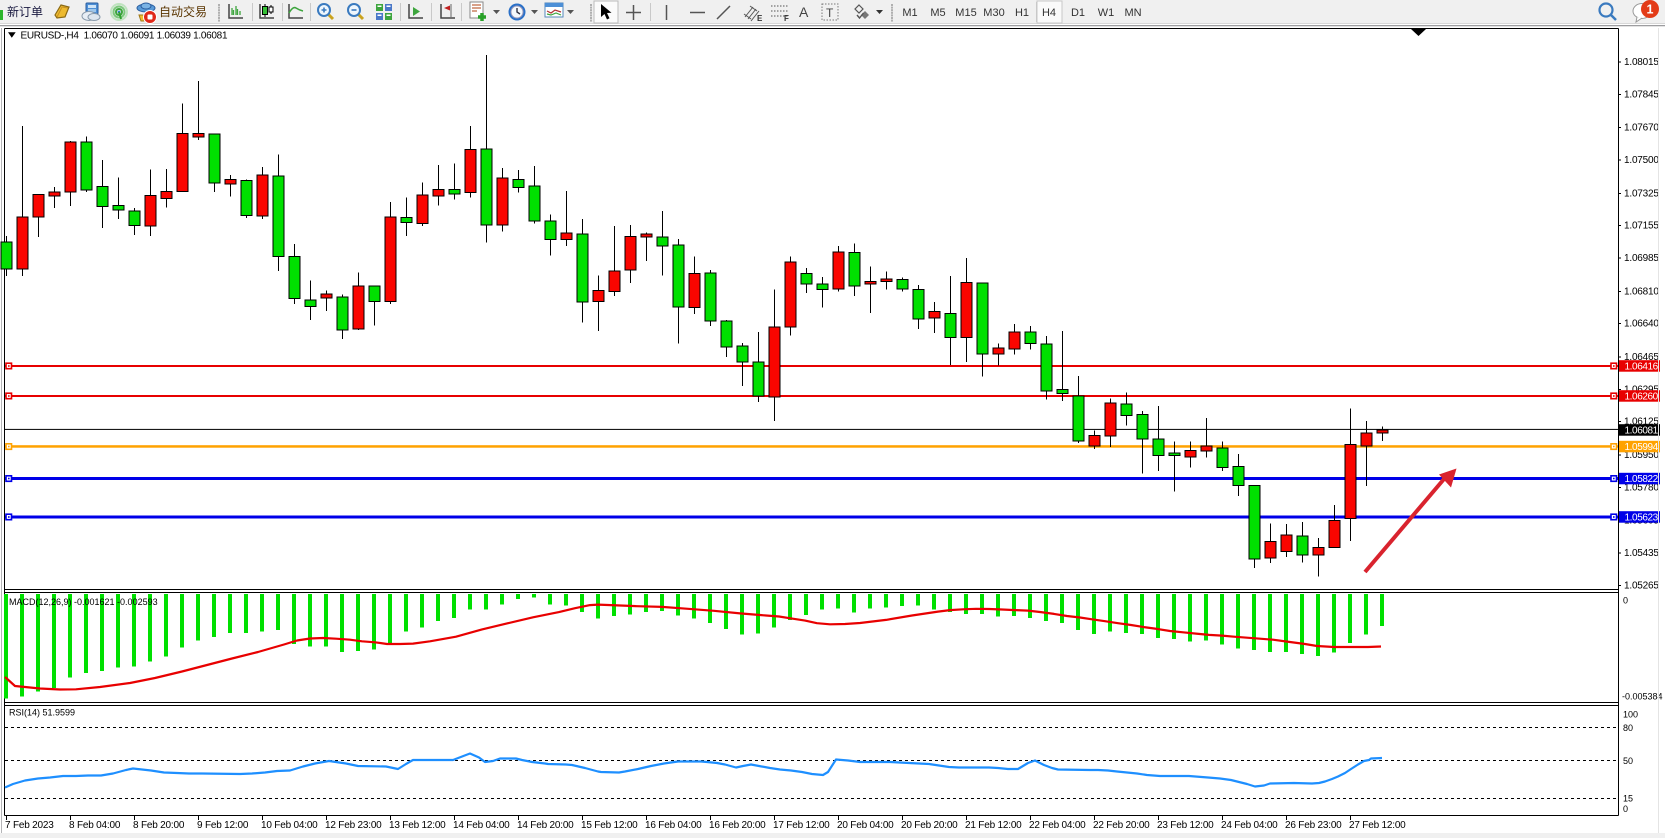  I want to click on svg-text: 1.07325, so click(1641, 193).